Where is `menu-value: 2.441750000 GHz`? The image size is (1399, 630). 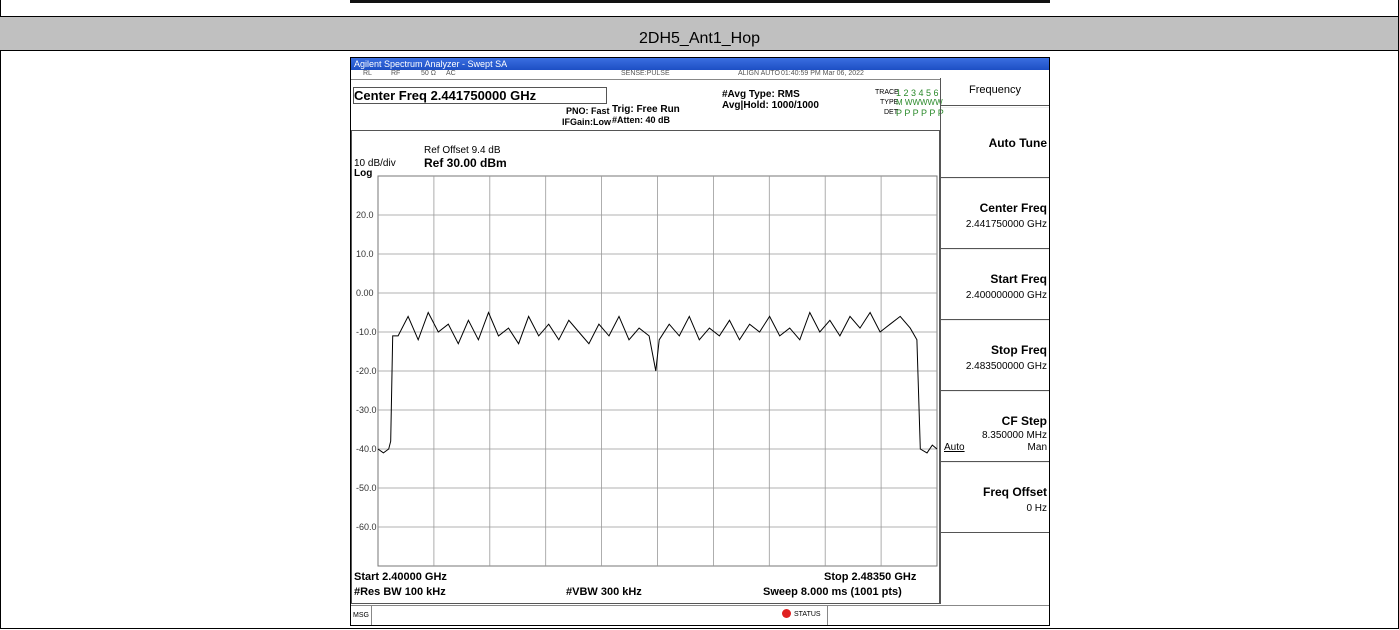 menu-value: 2.441750000 GHz is located at coordinates (1006, 224).